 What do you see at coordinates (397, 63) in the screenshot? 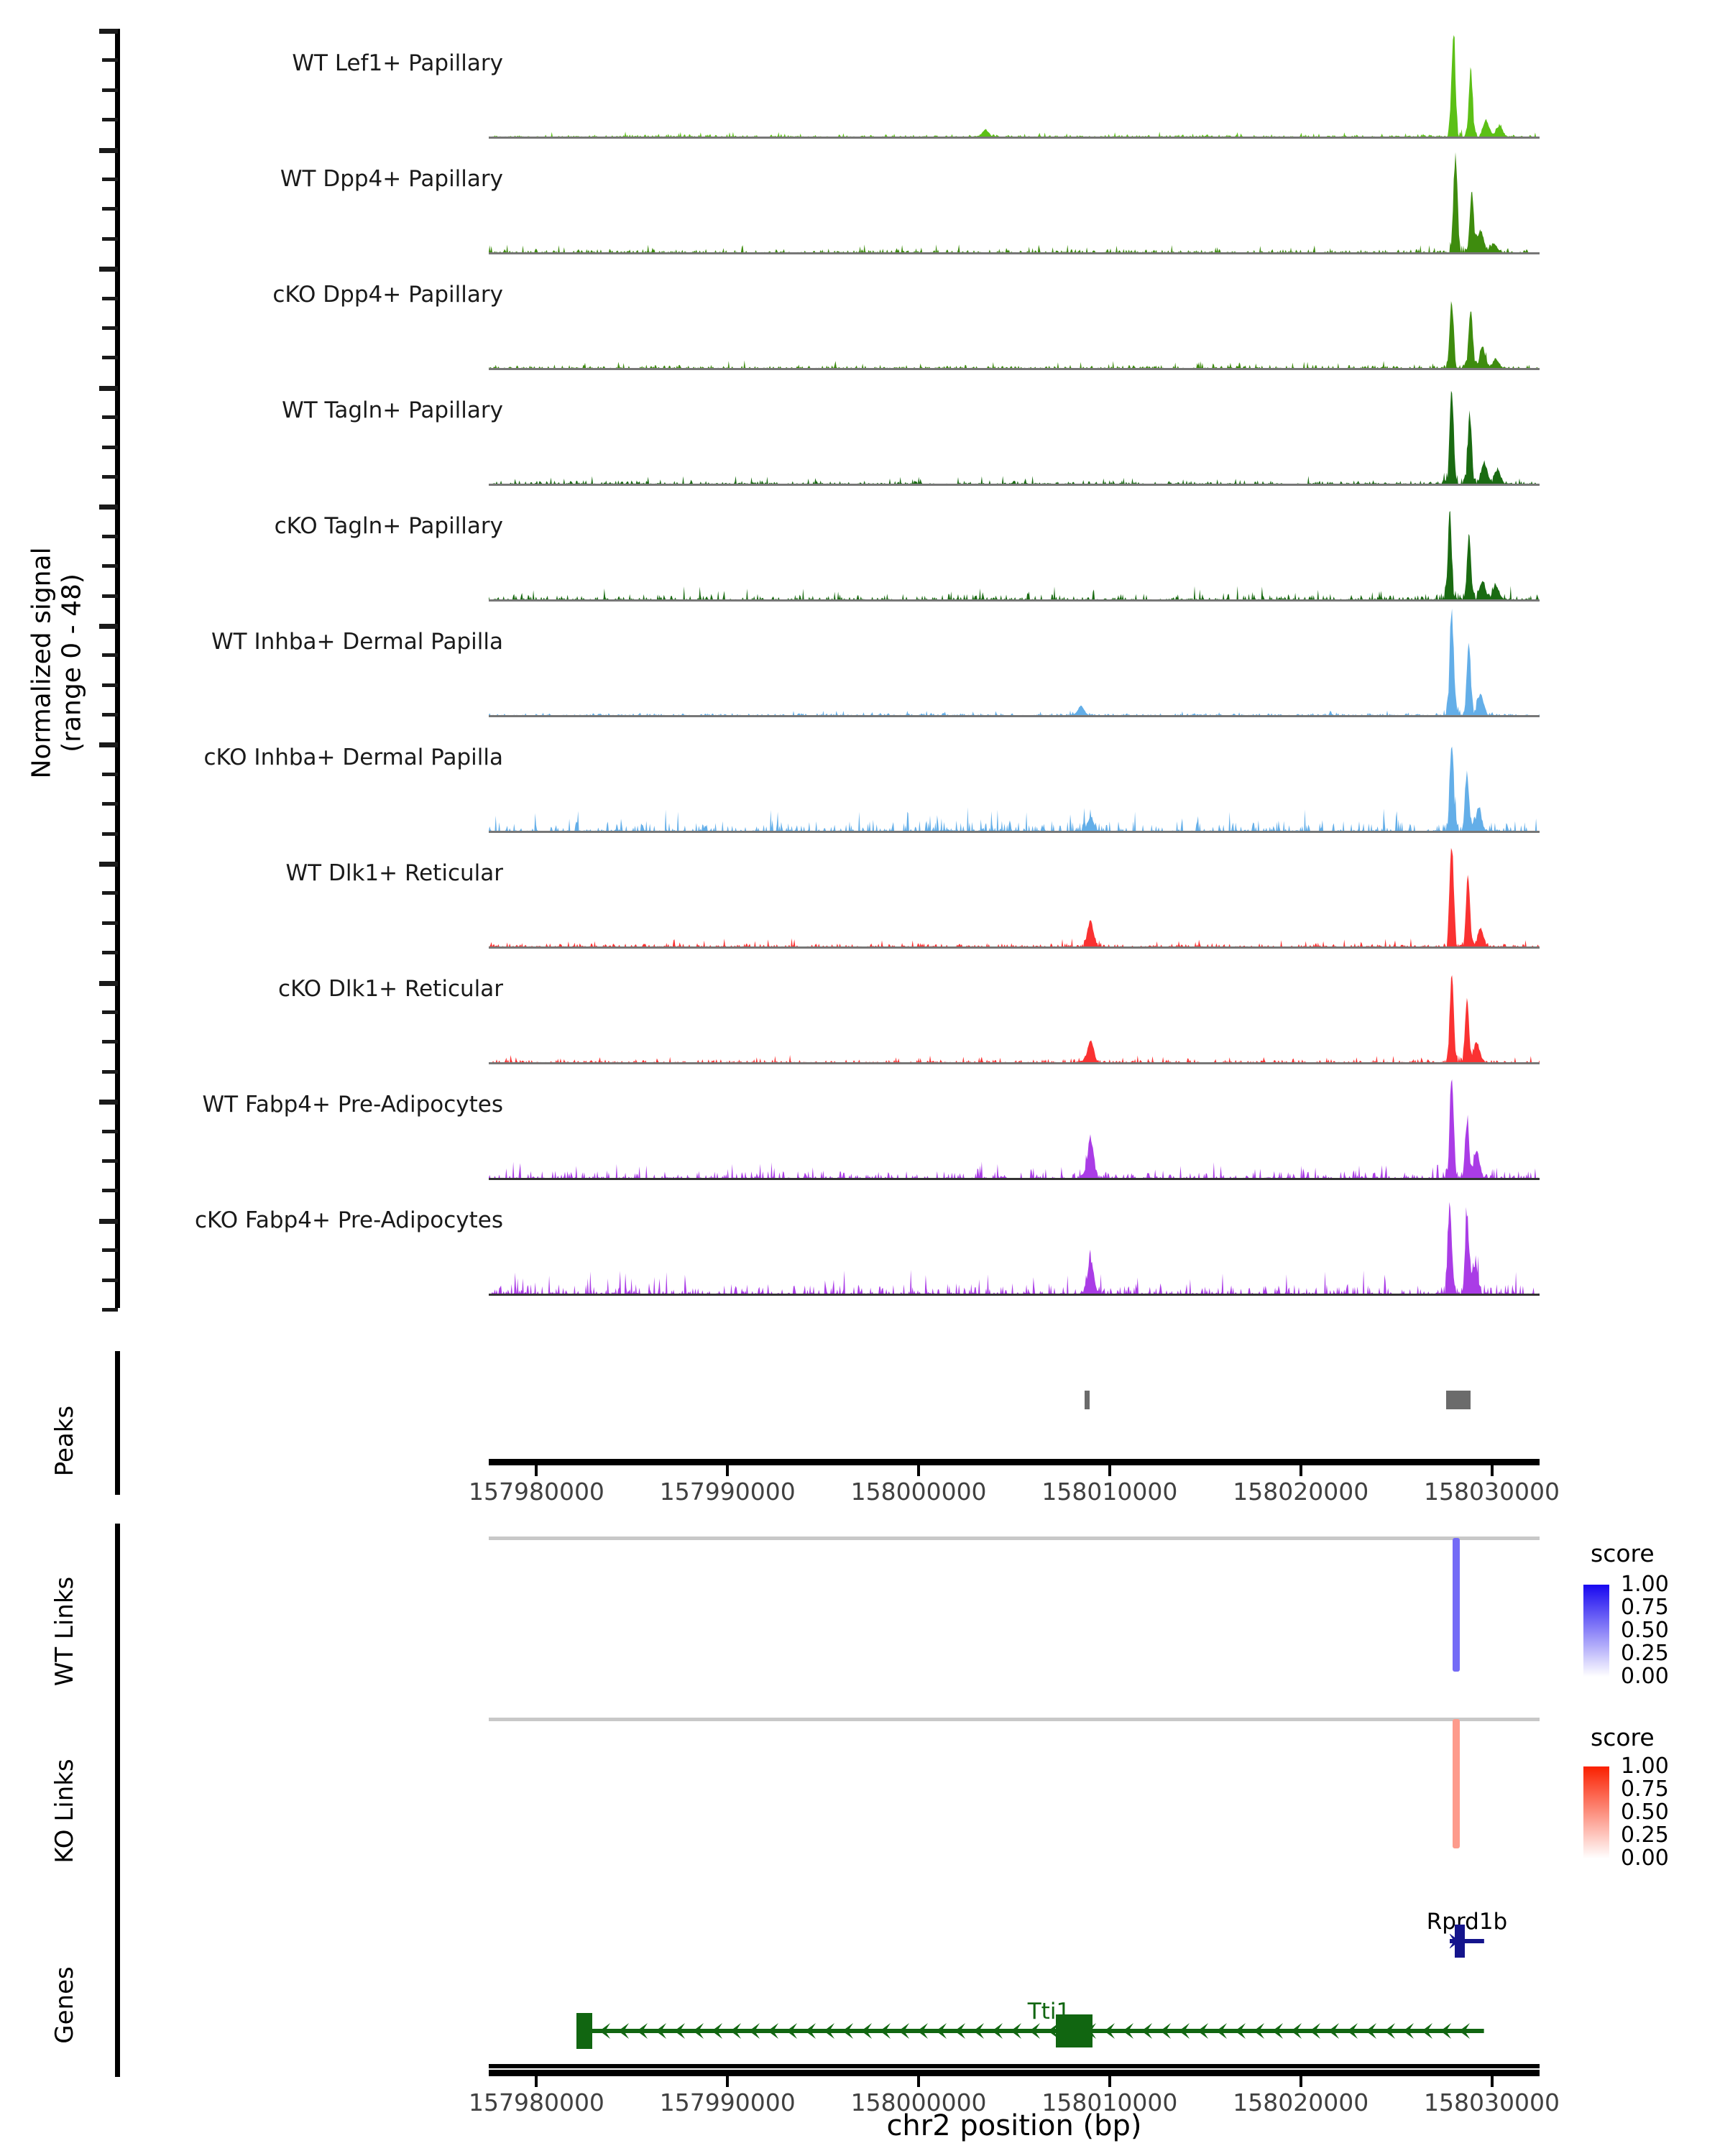
I see `track-label: WT Lef1+ Papillary` at bounding box center [397, 63].